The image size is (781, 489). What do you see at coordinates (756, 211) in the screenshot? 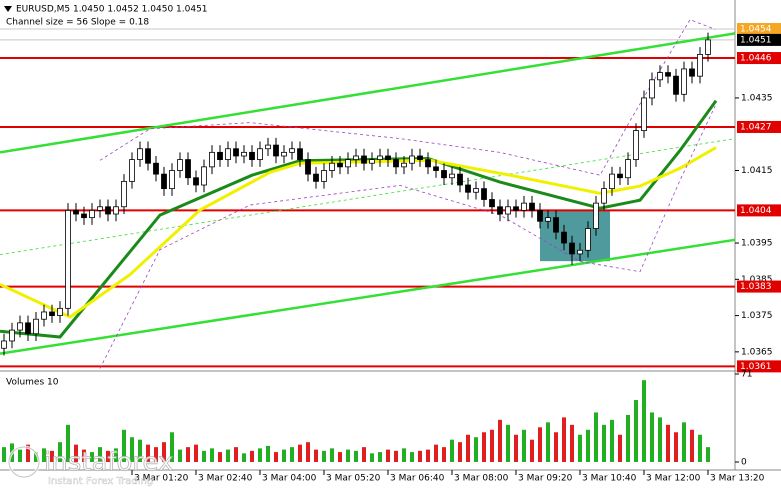
I see `level-label: 1.0404` at bounding box center [756, 211].